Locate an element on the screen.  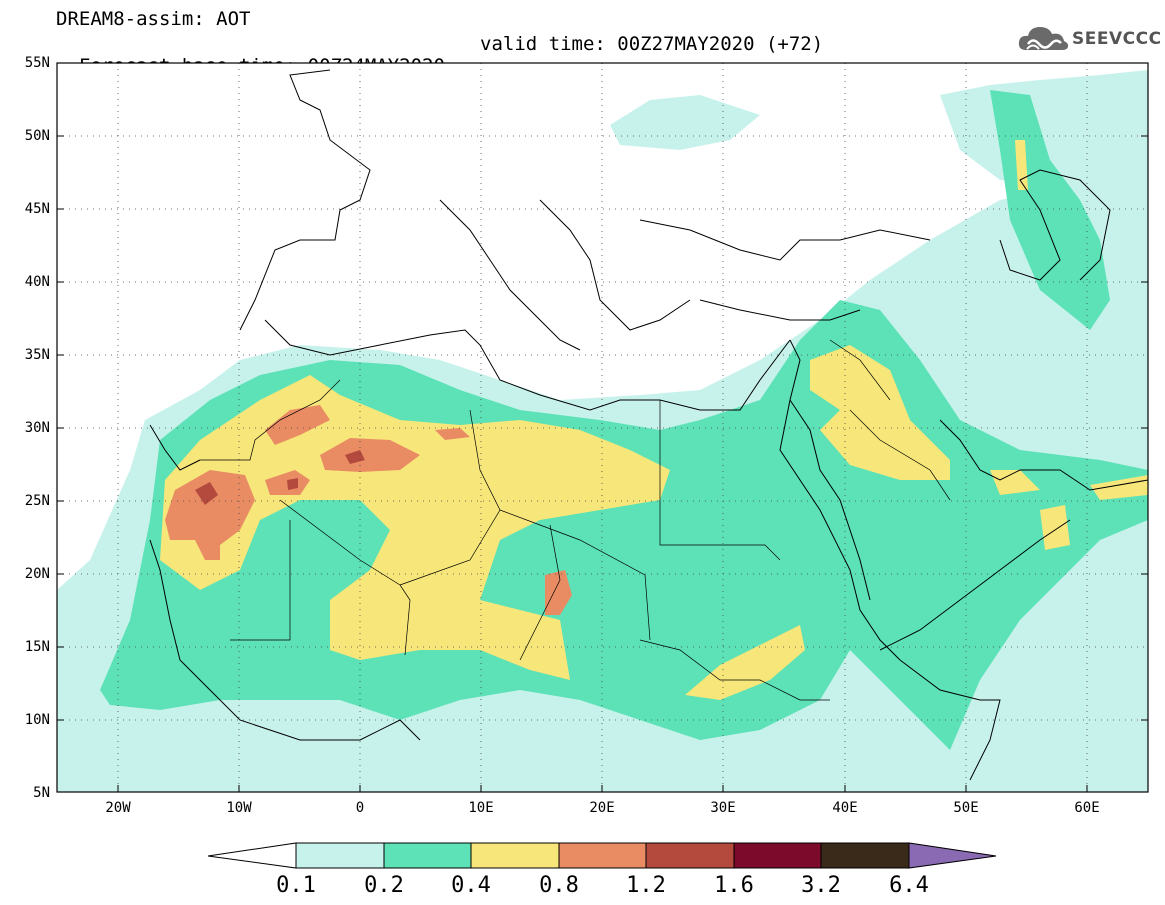
lat-label: 55N is located at coordinates (37, 63).